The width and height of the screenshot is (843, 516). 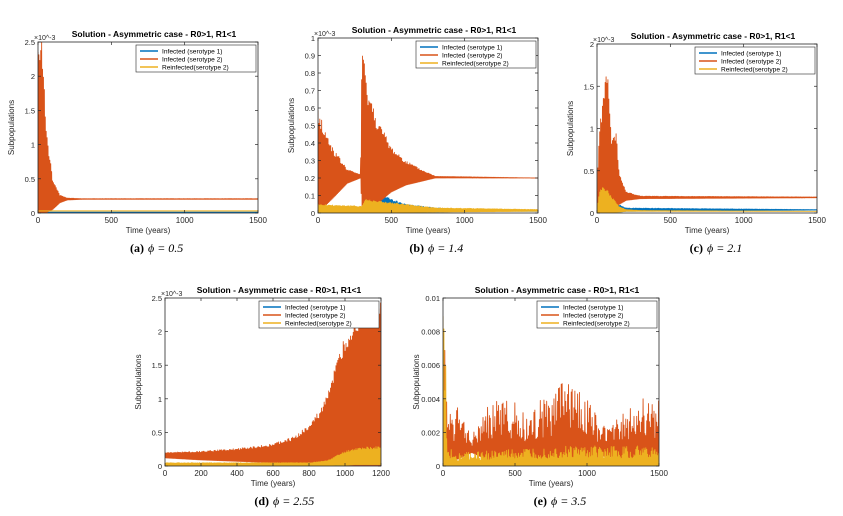 What do you see at coordinates (445, 248) in the screenshot?
I see `caption-text: ϕ = 1.4` at bounding box center [445, 248].